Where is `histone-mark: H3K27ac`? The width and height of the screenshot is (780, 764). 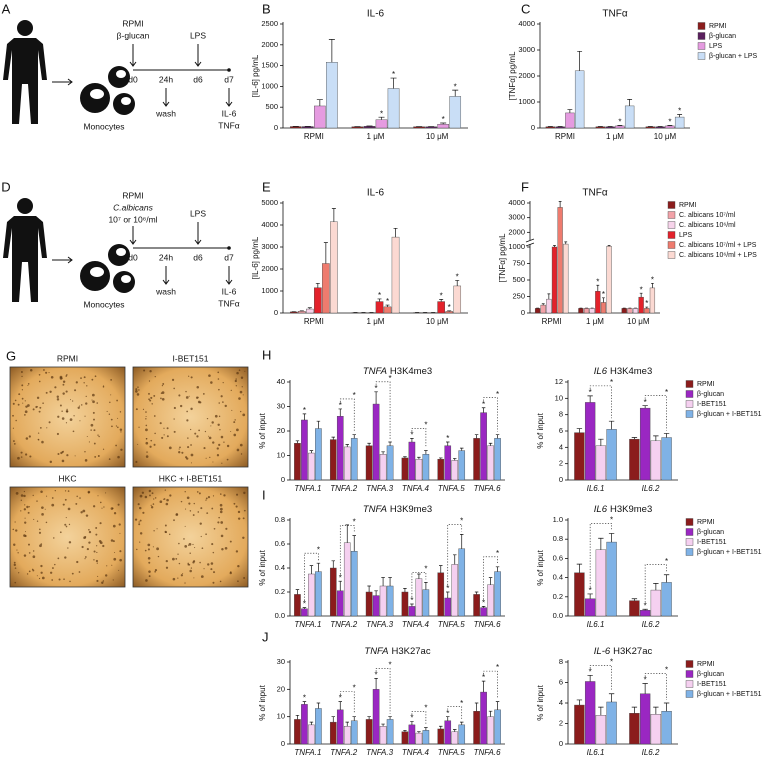
histone-mark: H3K27ac is located at coordinates (632, 651).